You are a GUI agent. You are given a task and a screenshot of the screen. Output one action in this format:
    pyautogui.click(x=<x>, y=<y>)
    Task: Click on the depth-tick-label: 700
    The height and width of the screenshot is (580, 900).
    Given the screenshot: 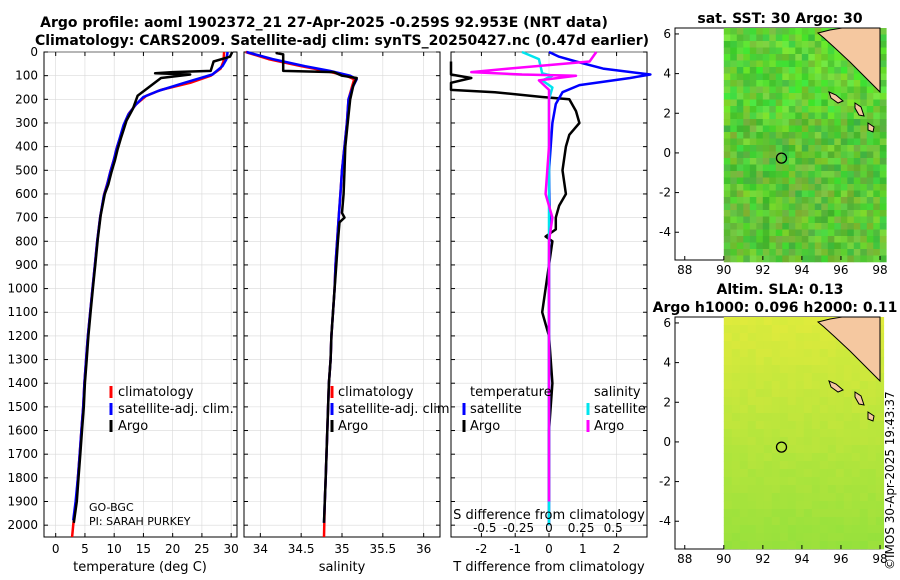 What is the action you would take?
    pyautogui.click(x=26, y=218)
    